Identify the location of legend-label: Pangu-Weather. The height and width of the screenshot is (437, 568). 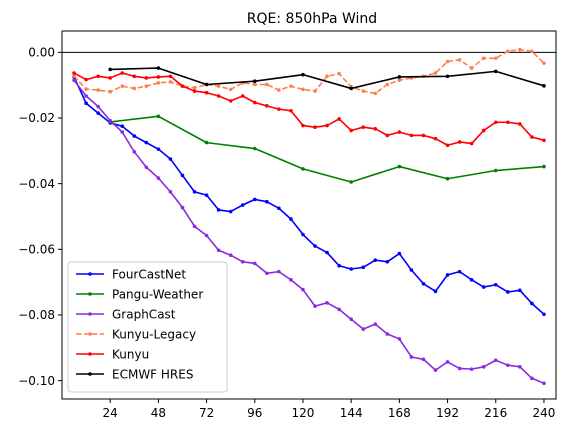
(157, 295).